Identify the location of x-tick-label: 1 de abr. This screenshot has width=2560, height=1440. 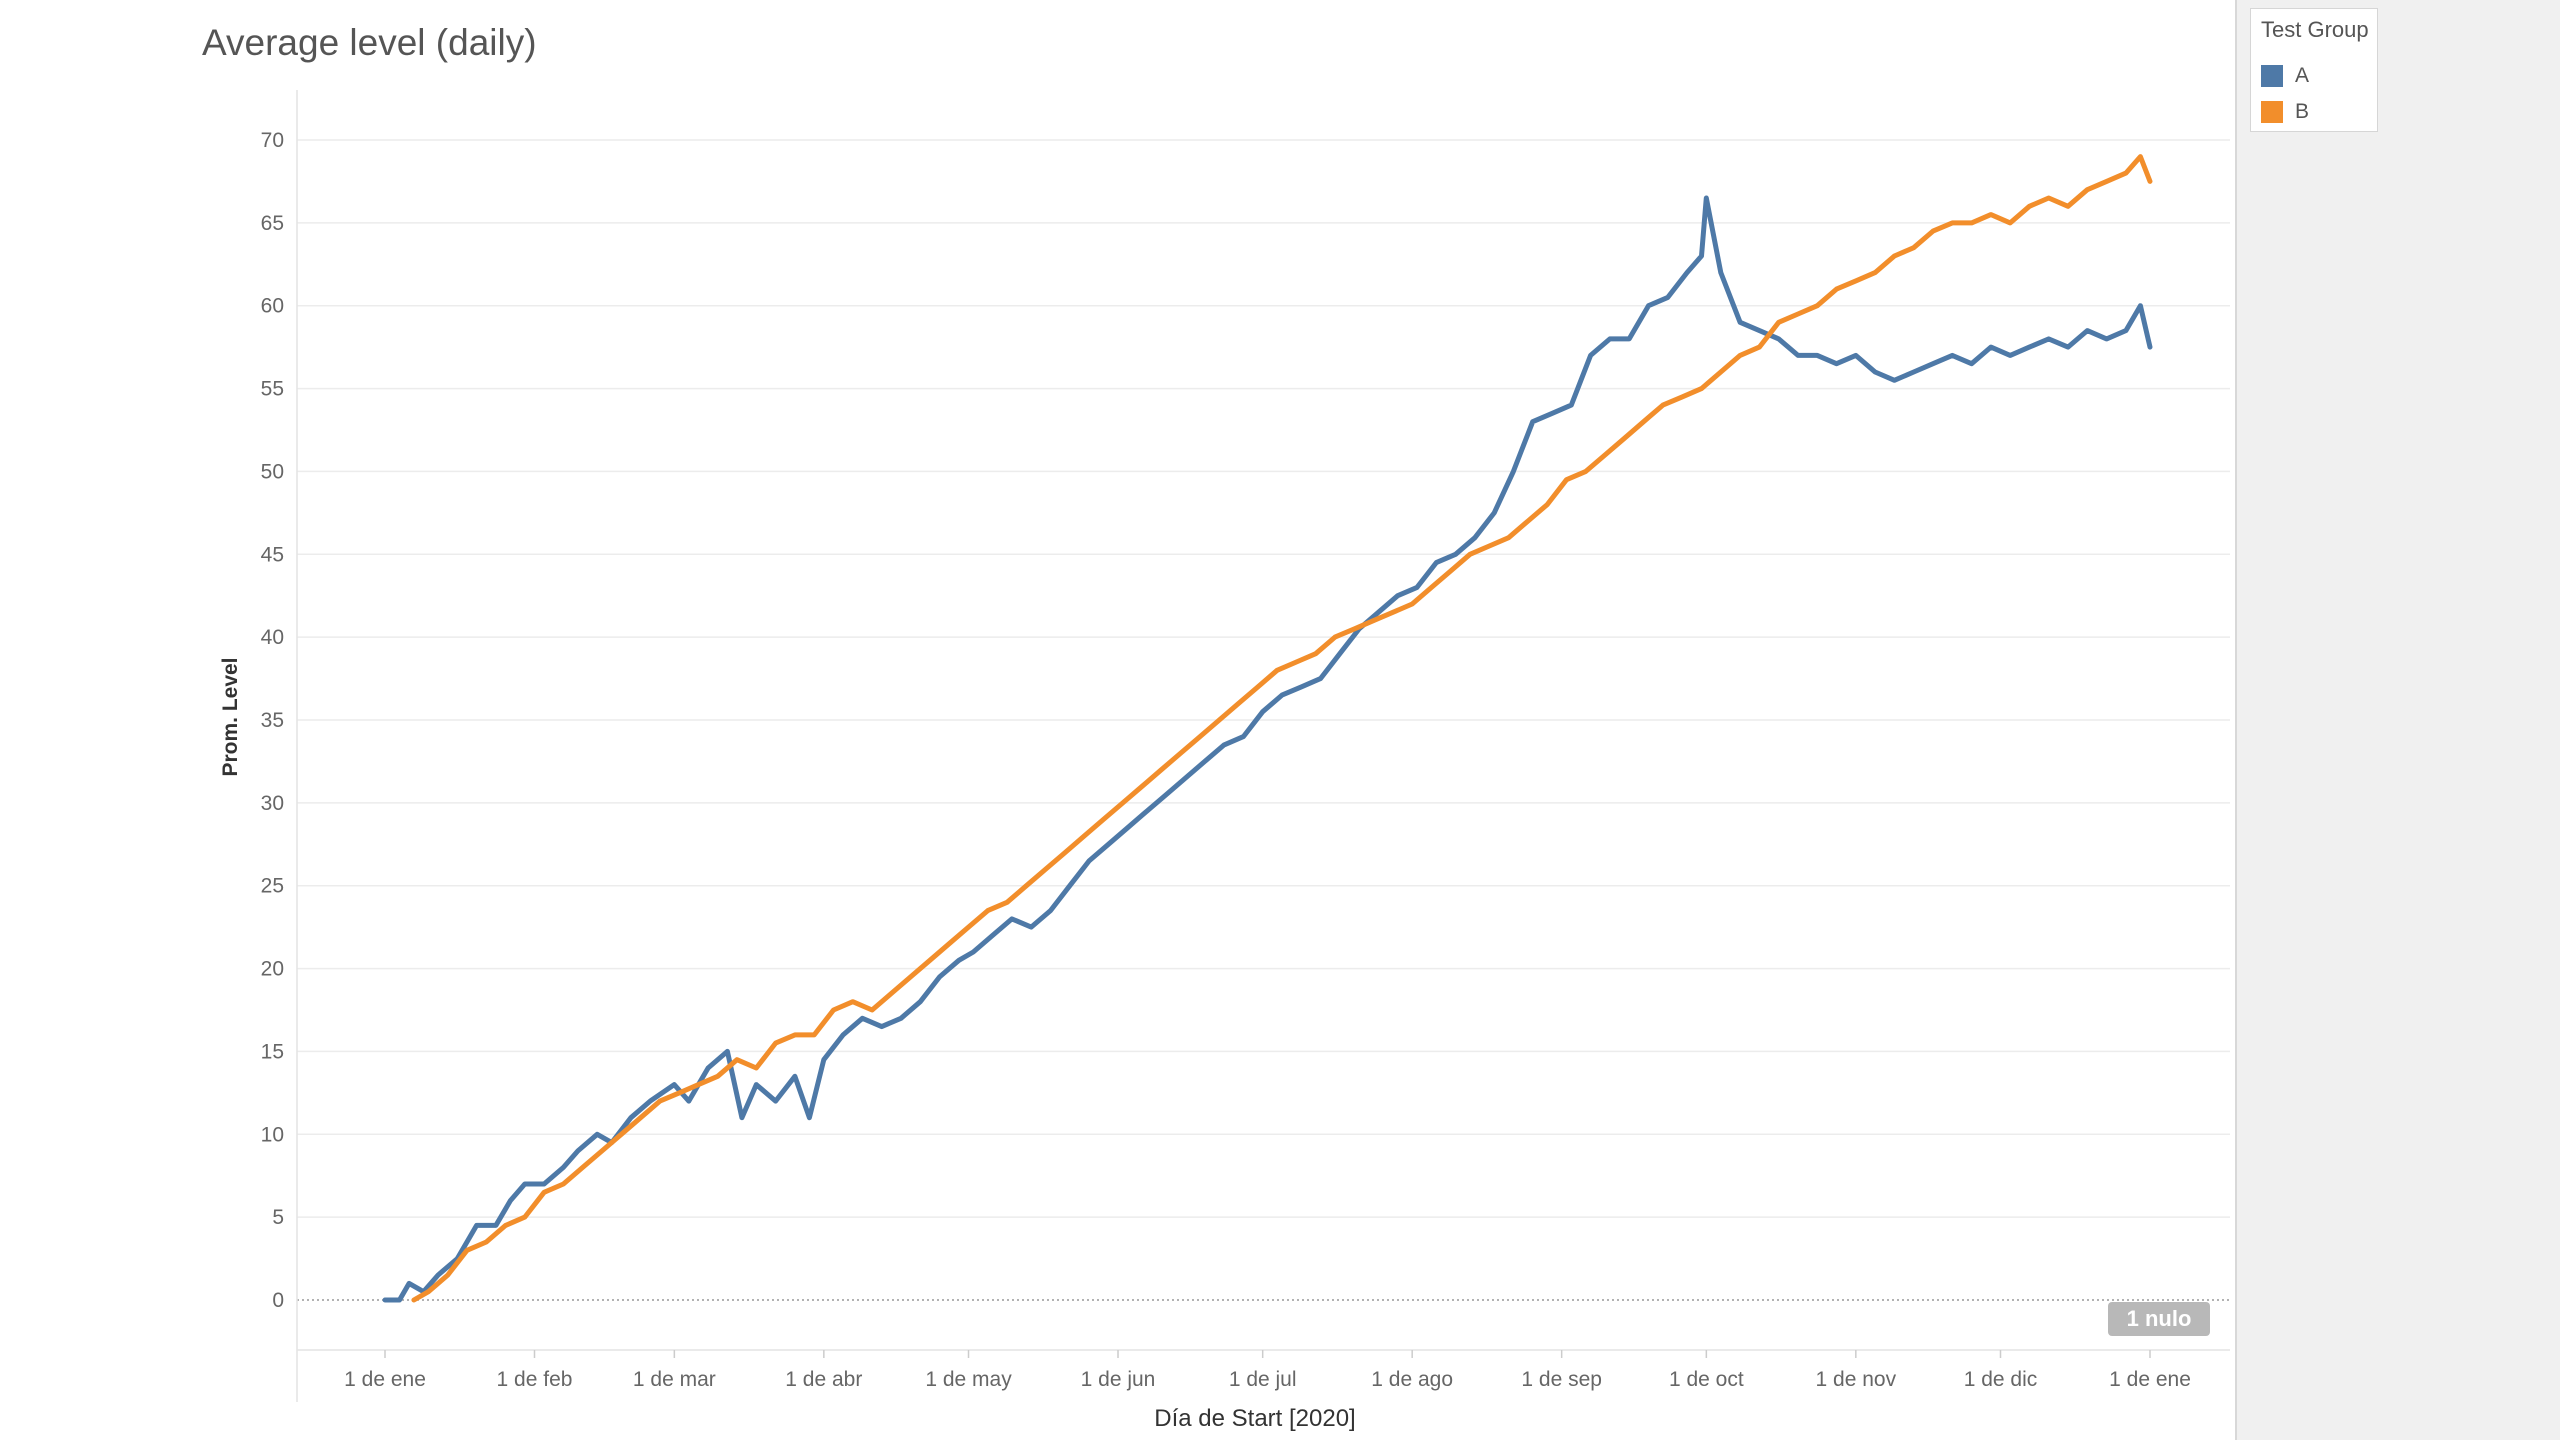
(823, 1379).